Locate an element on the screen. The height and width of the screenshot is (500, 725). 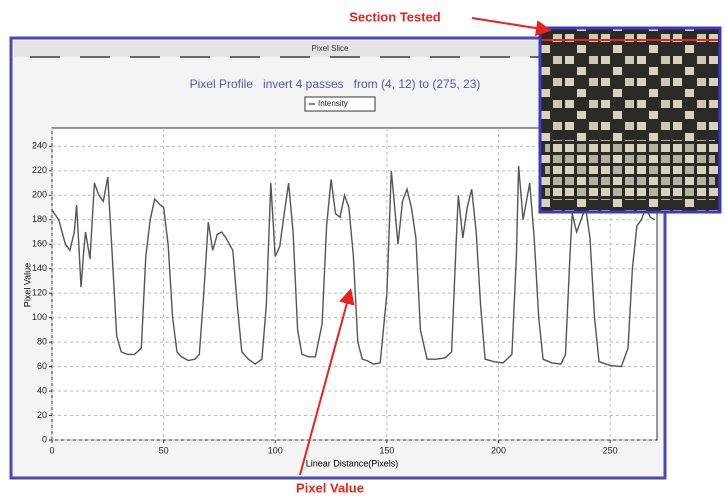
window-titlebar is located at coordinates (338, 49).